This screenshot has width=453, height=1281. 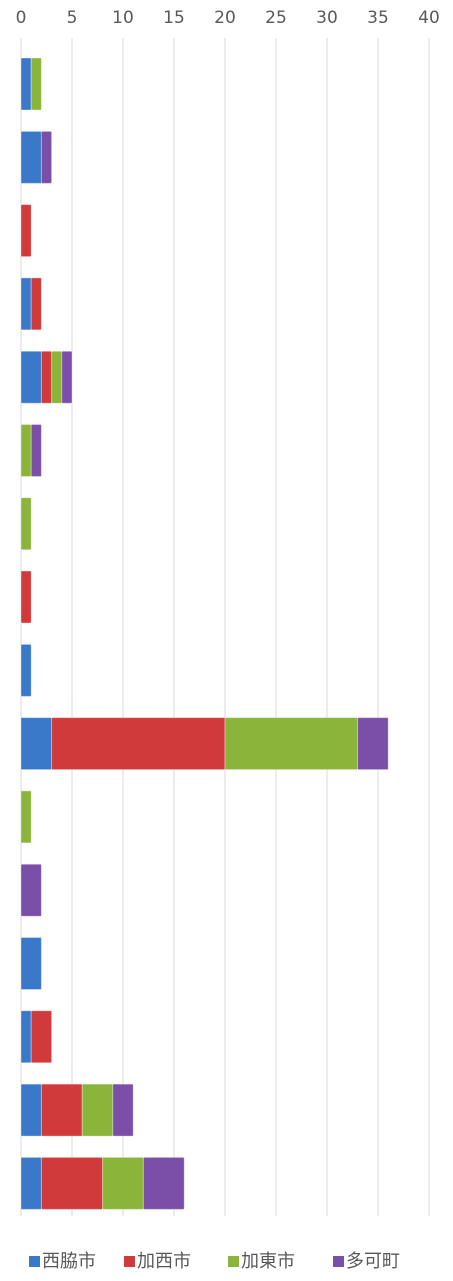 I want to click on x-tick-label: 30, so click(x=327, y=18).